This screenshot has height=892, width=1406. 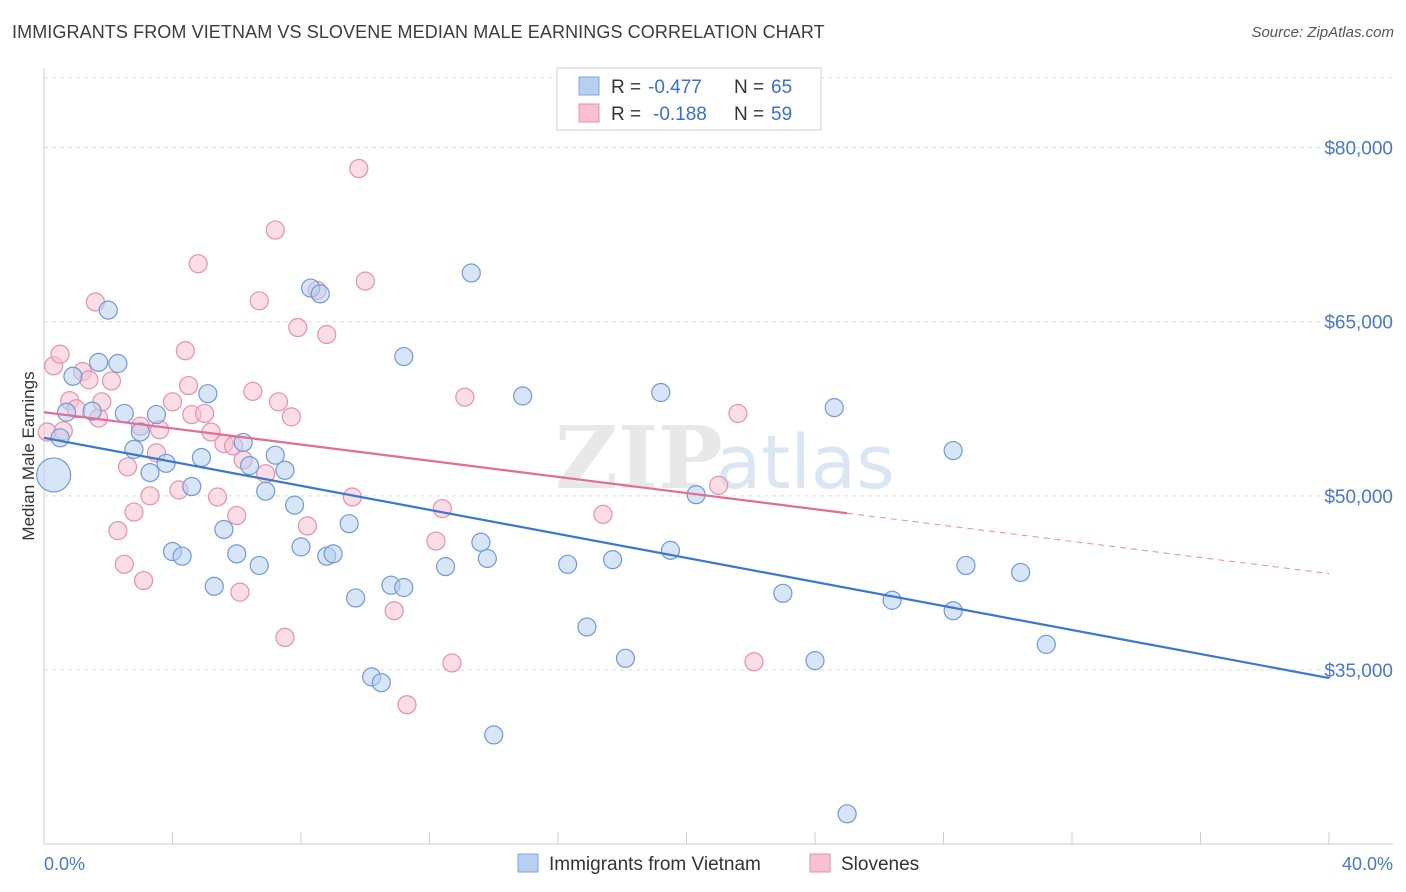 What do you see at coordinates (1358, 323) in the screenshot?
I see `y-tick-label-1: $65,000` at bounding box center [1358, 323].